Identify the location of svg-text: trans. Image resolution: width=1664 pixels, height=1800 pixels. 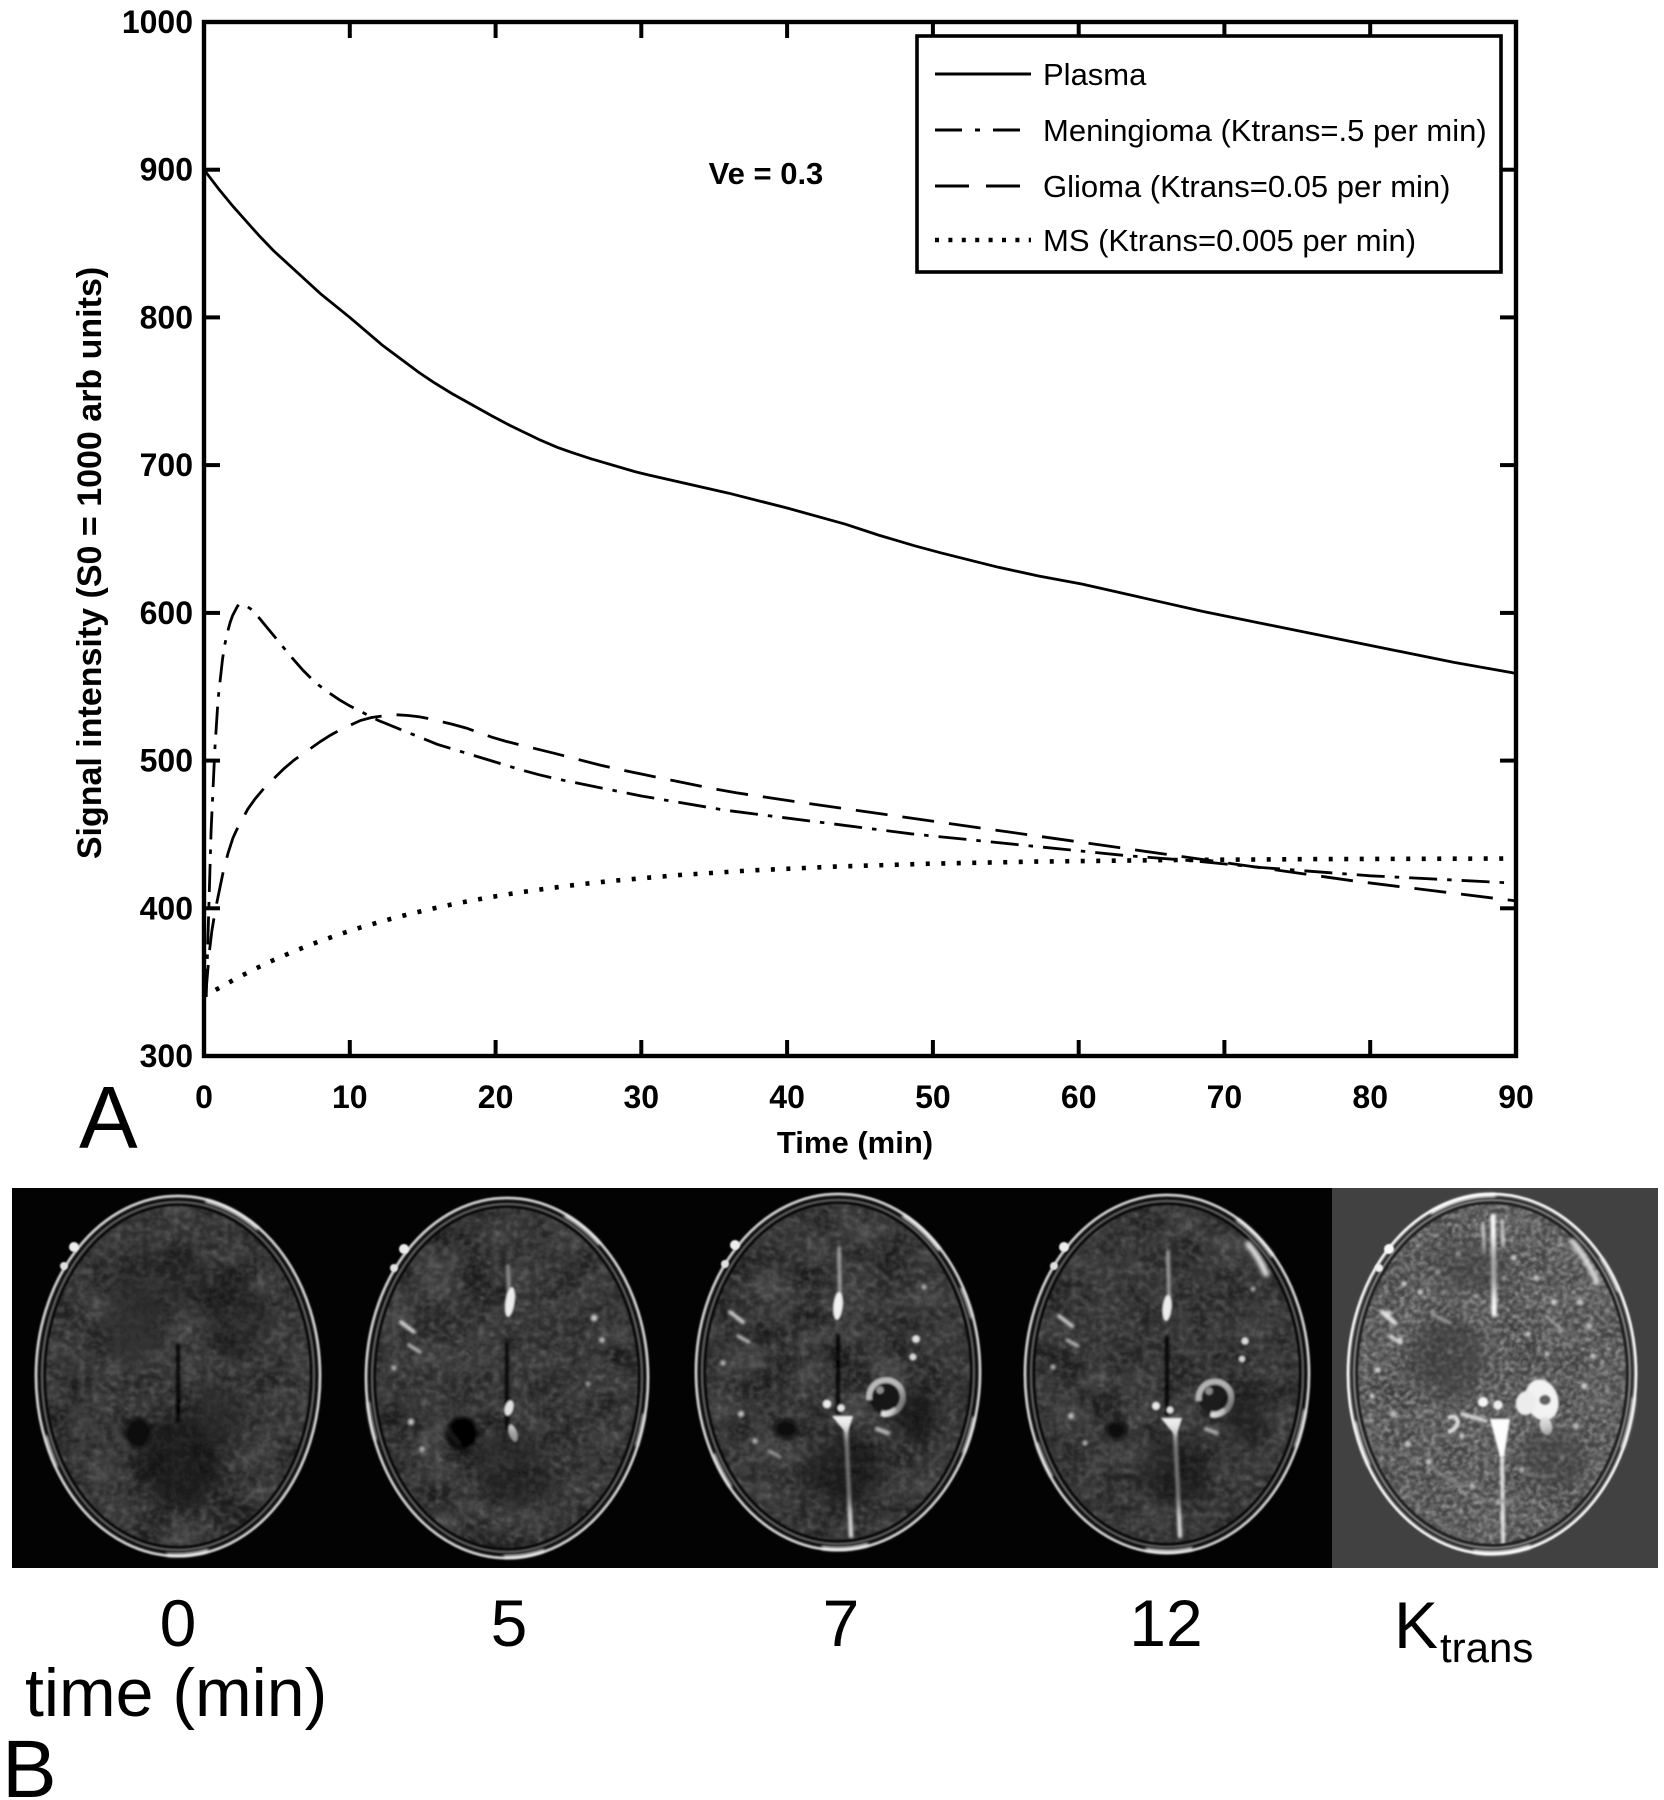
(1486, 1647).